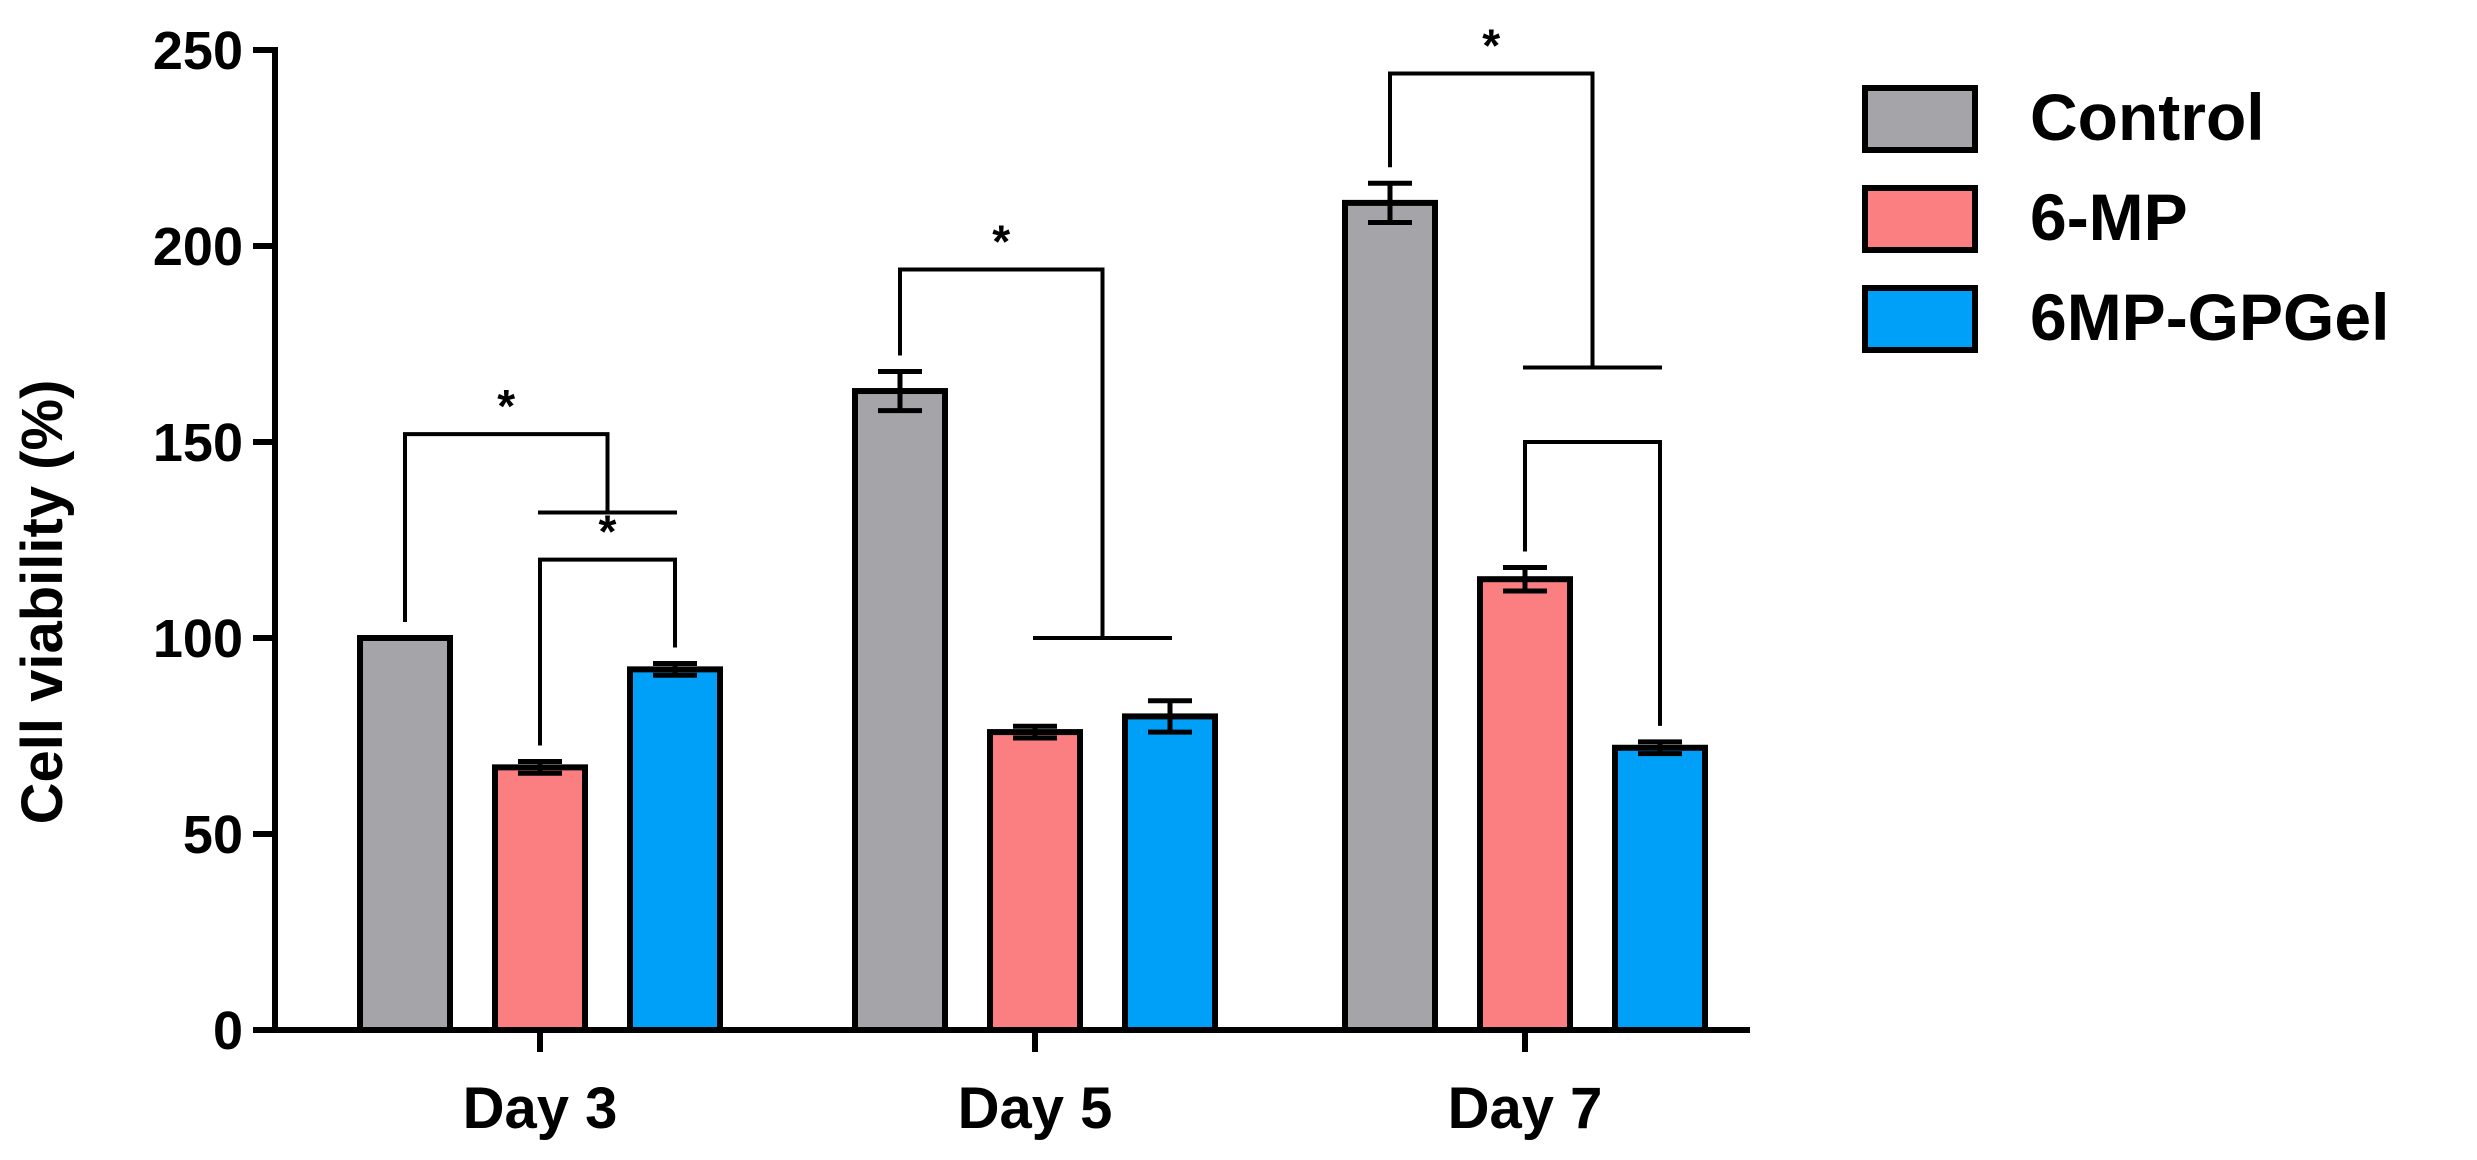 The width and height of the screenshot is (2477, 1160). I want to click on x-tick-label: Day 5, so click(1035, 1108).